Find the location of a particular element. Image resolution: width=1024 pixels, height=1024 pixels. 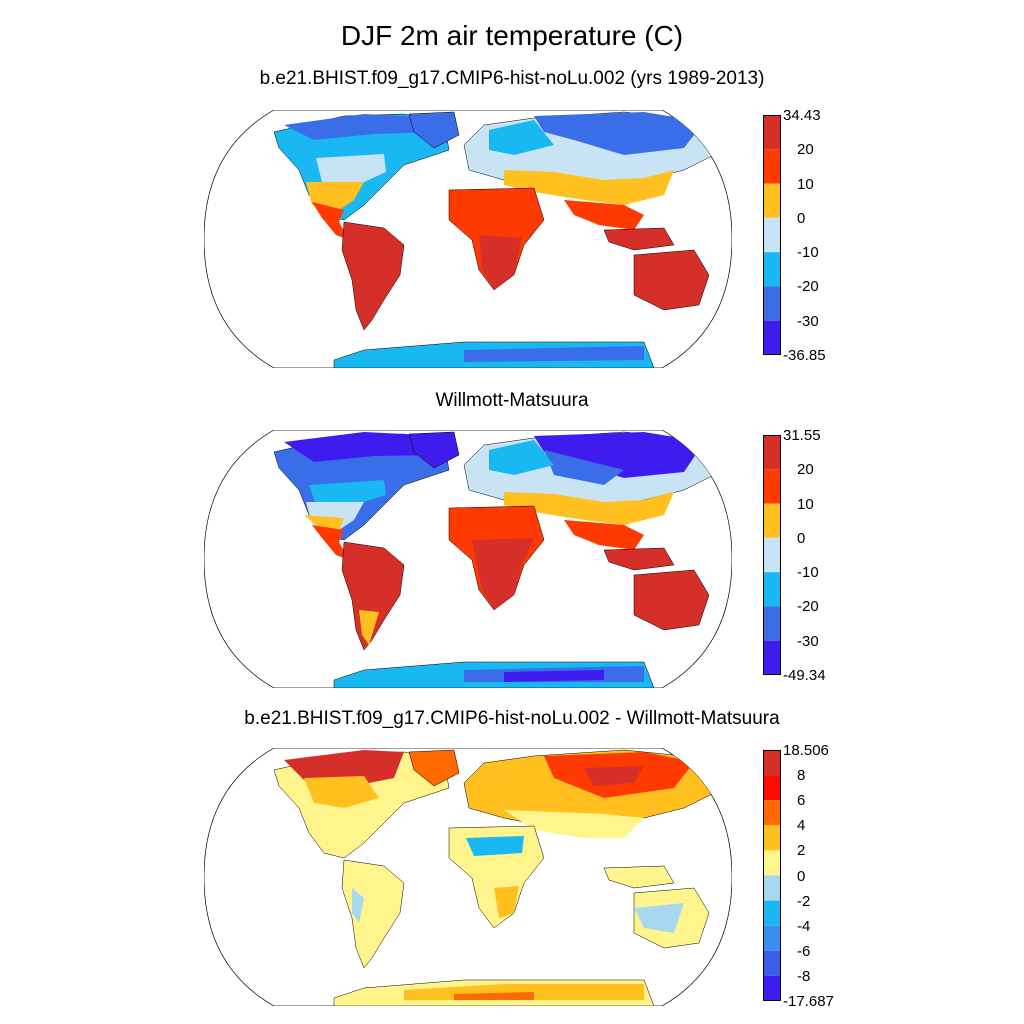

panel-2-map is located at coordinates (468, 559).